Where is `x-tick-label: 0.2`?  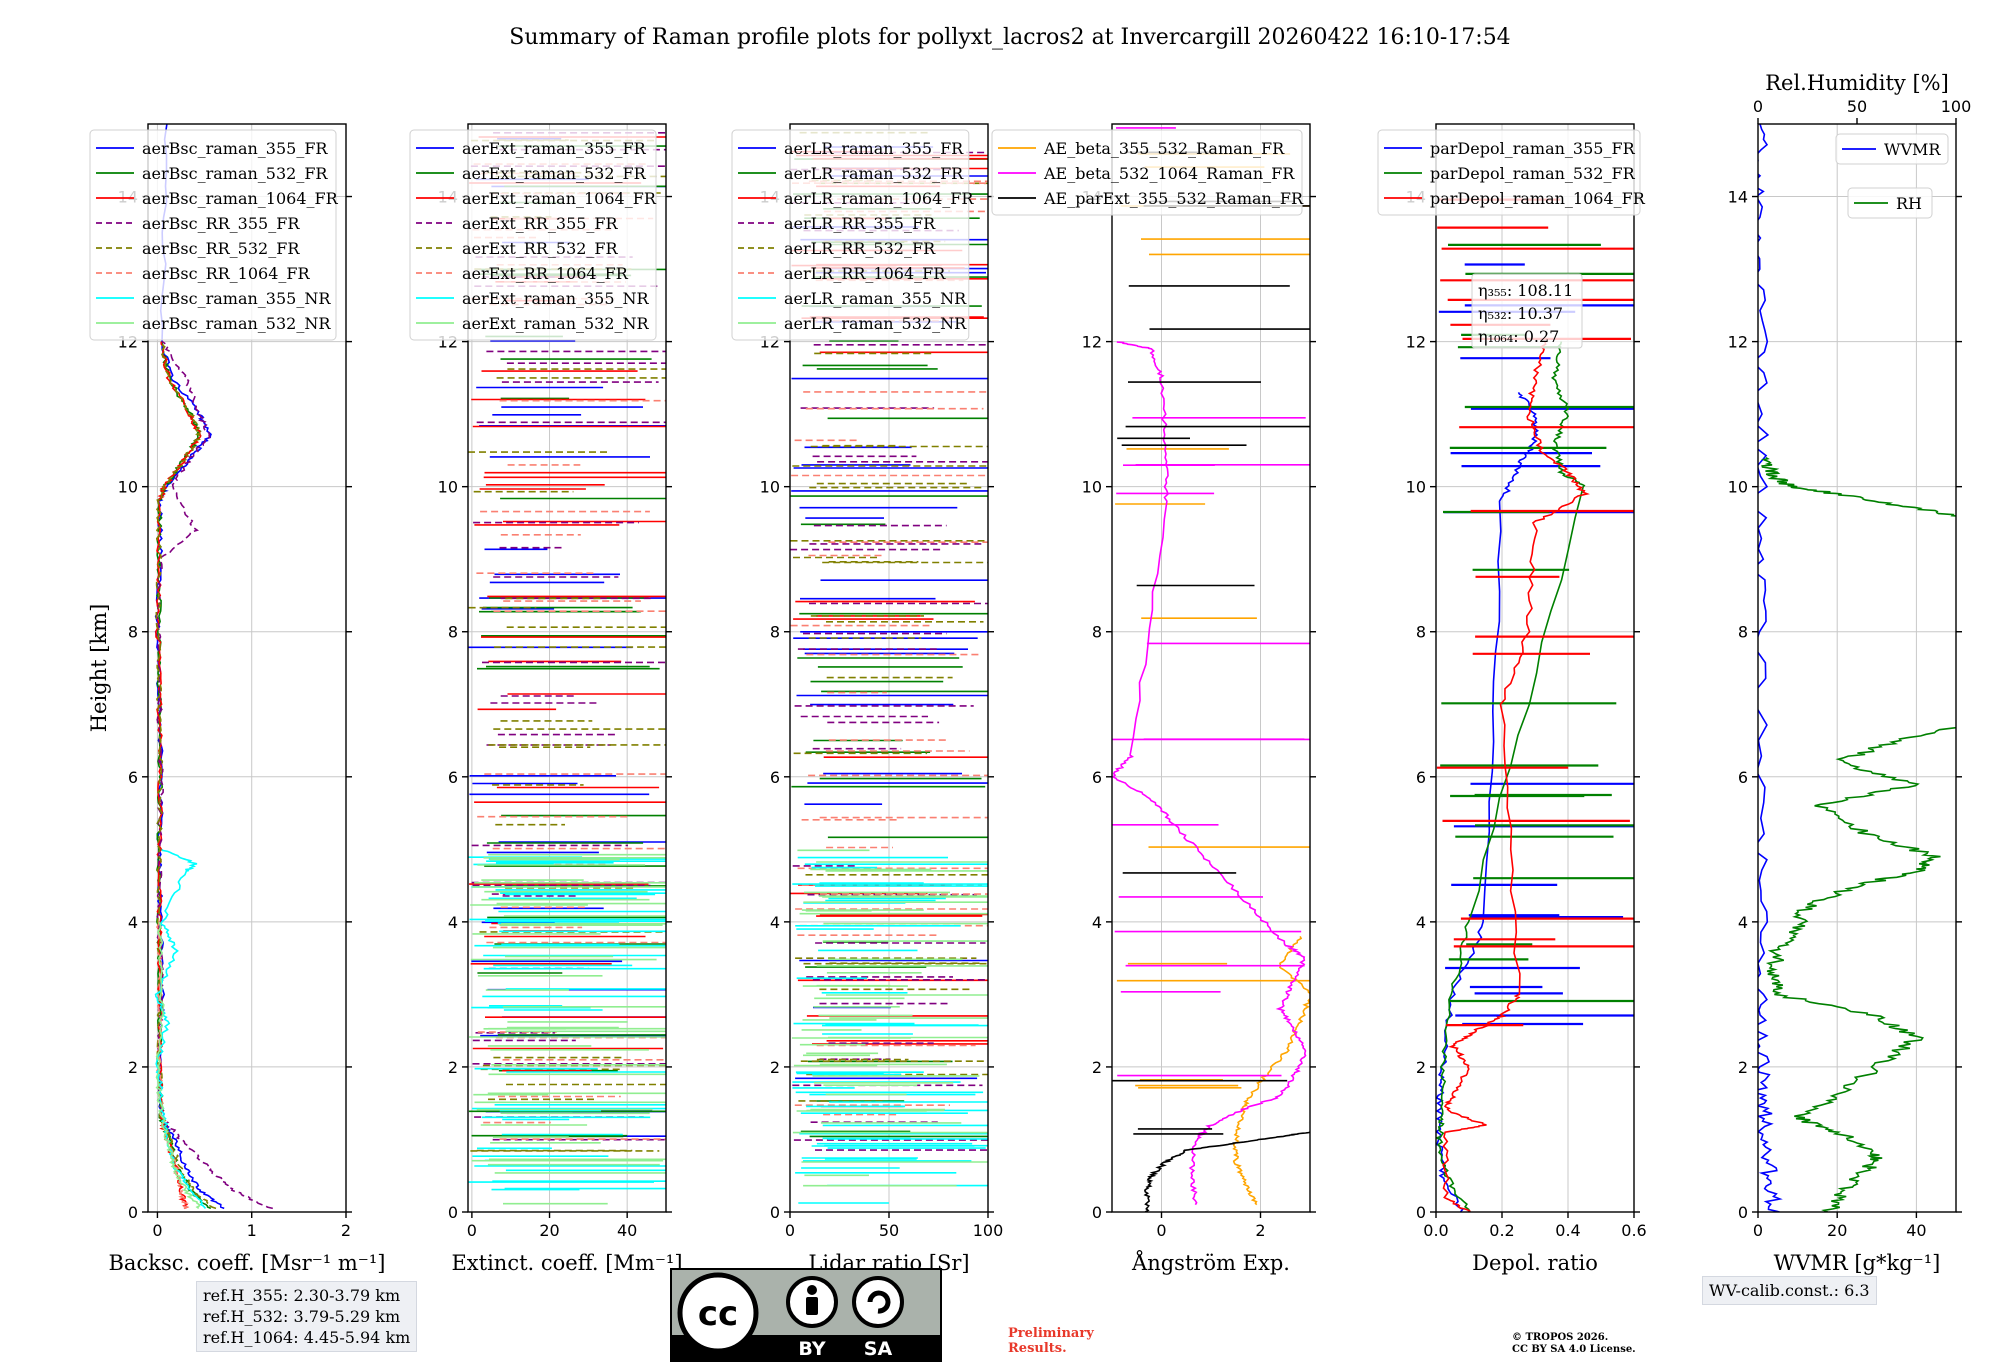
x-tick-label: 0.2 is located at coordinates (1501, 1230).